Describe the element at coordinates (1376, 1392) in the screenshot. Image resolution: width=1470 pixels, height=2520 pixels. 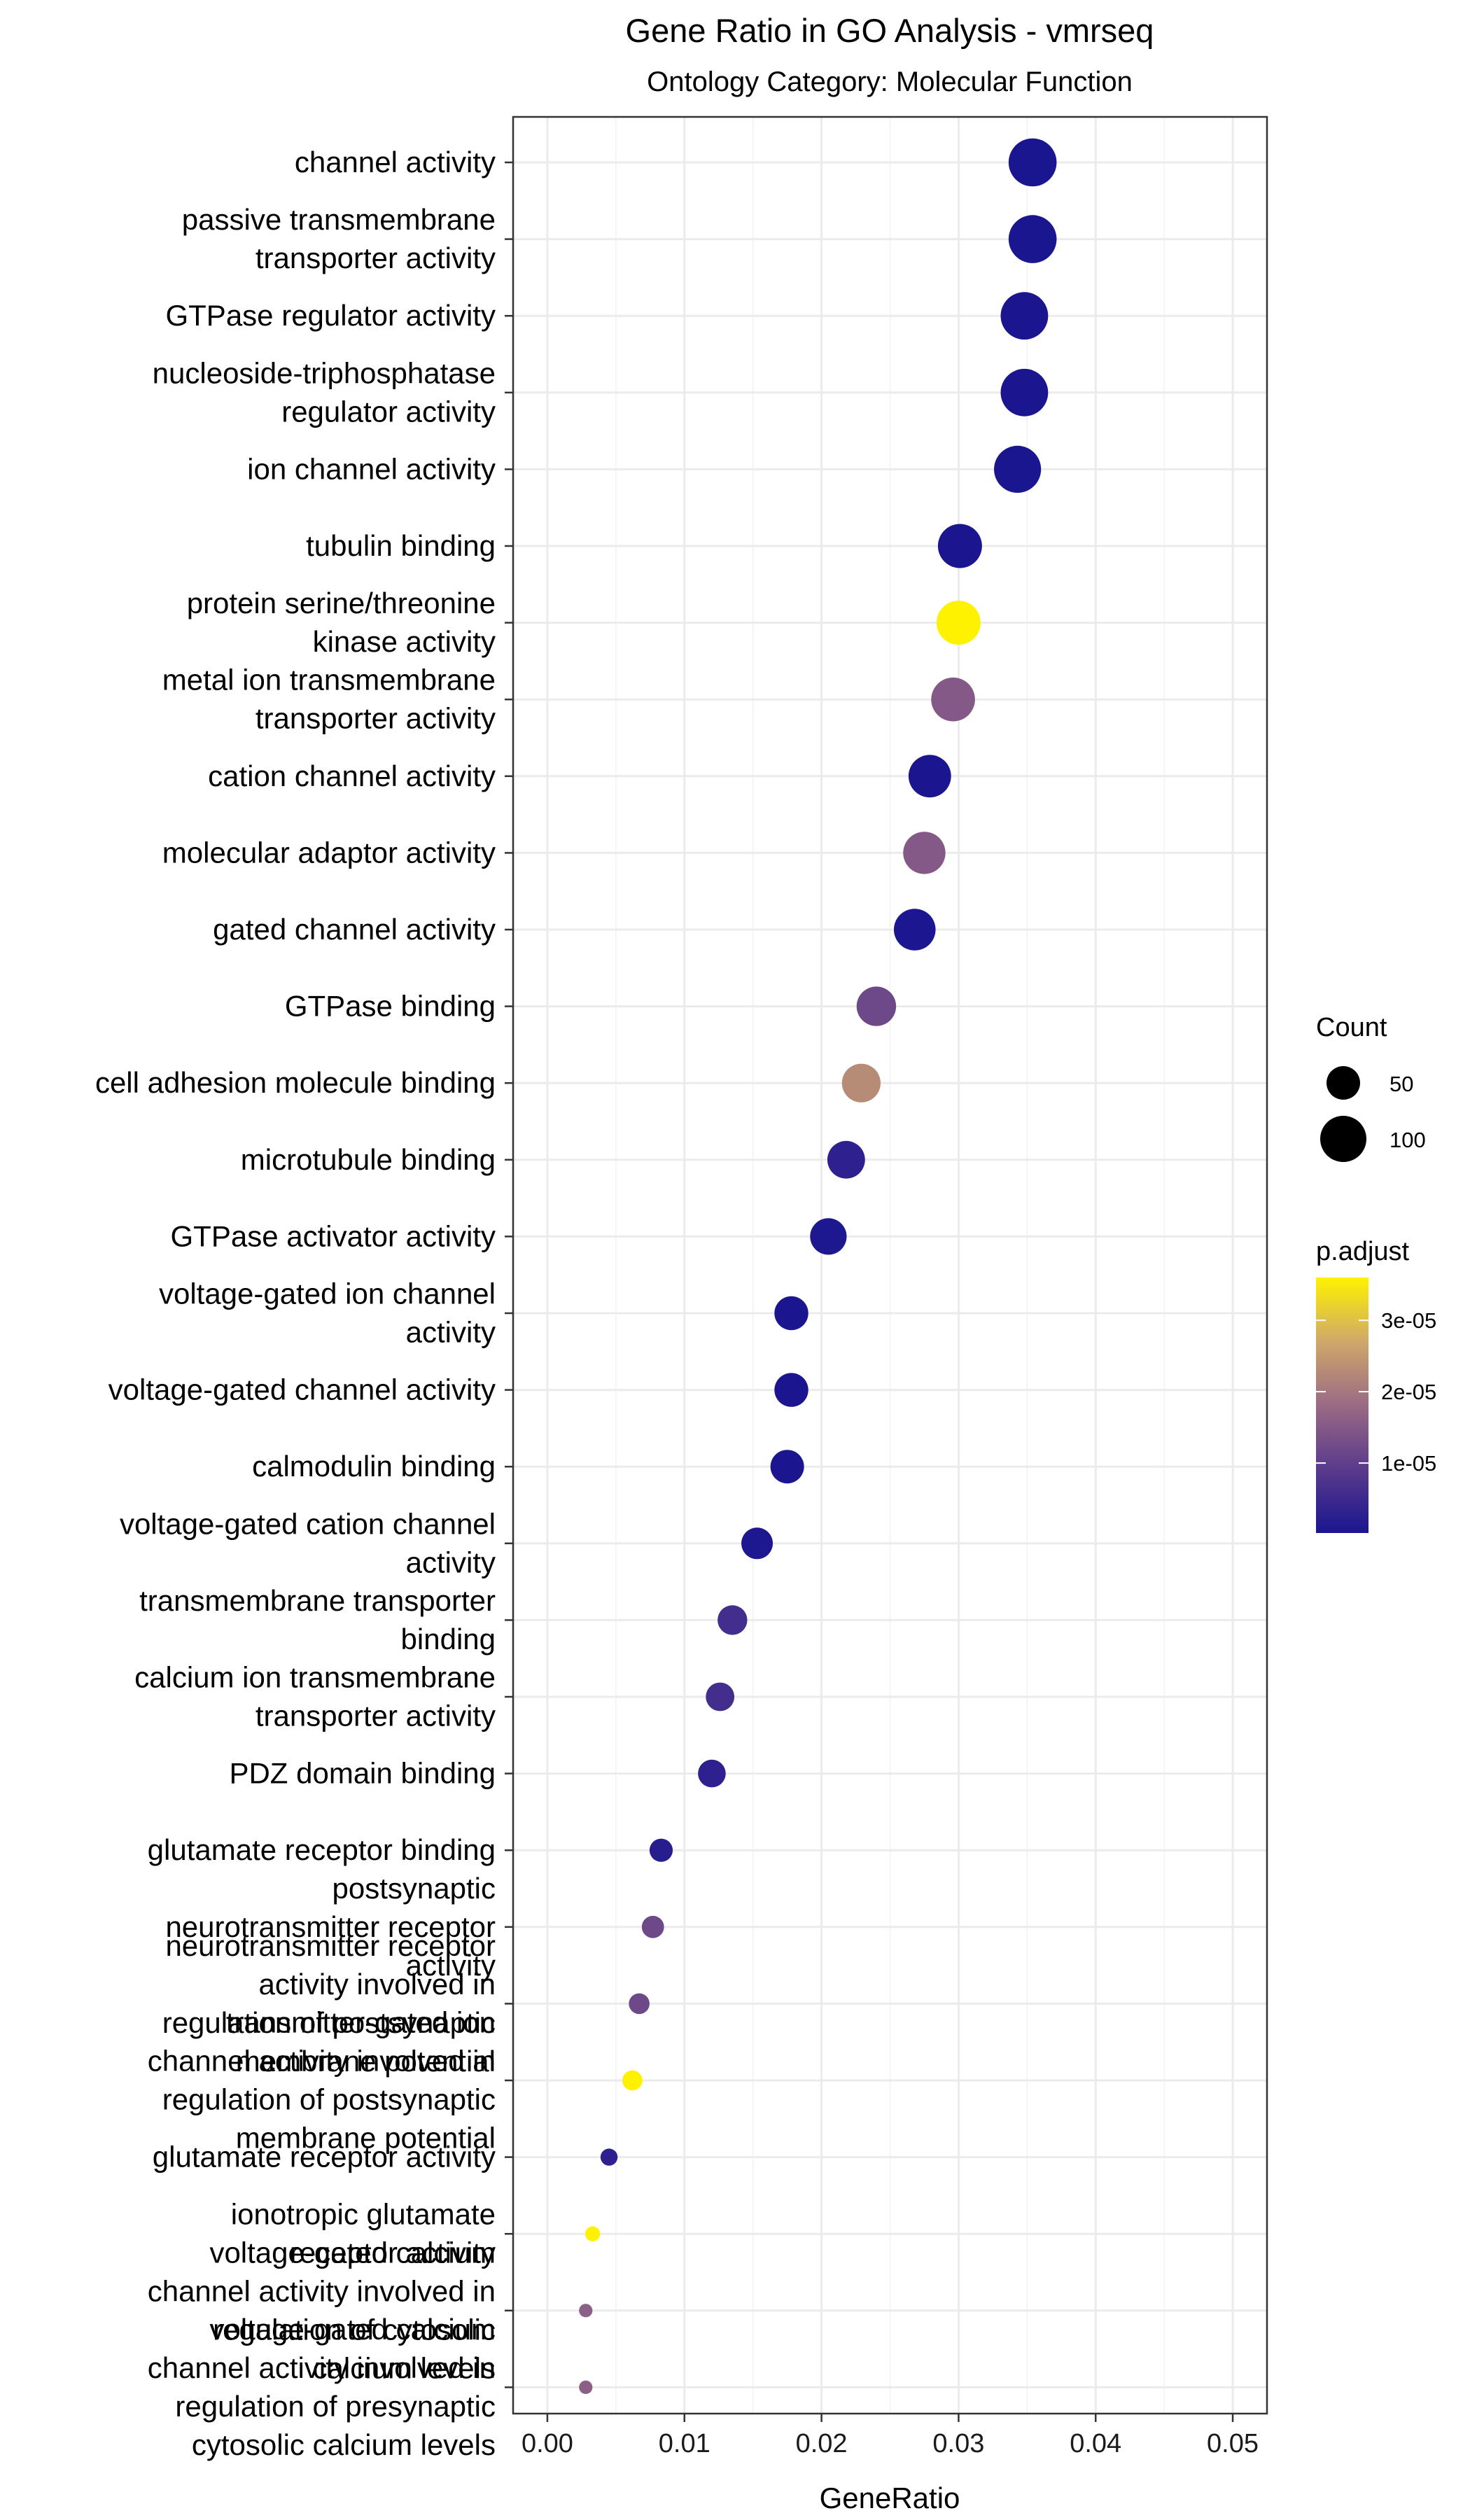
I see `color-legend-ticks: 1e-05 2e-05 3e-05` at that location.